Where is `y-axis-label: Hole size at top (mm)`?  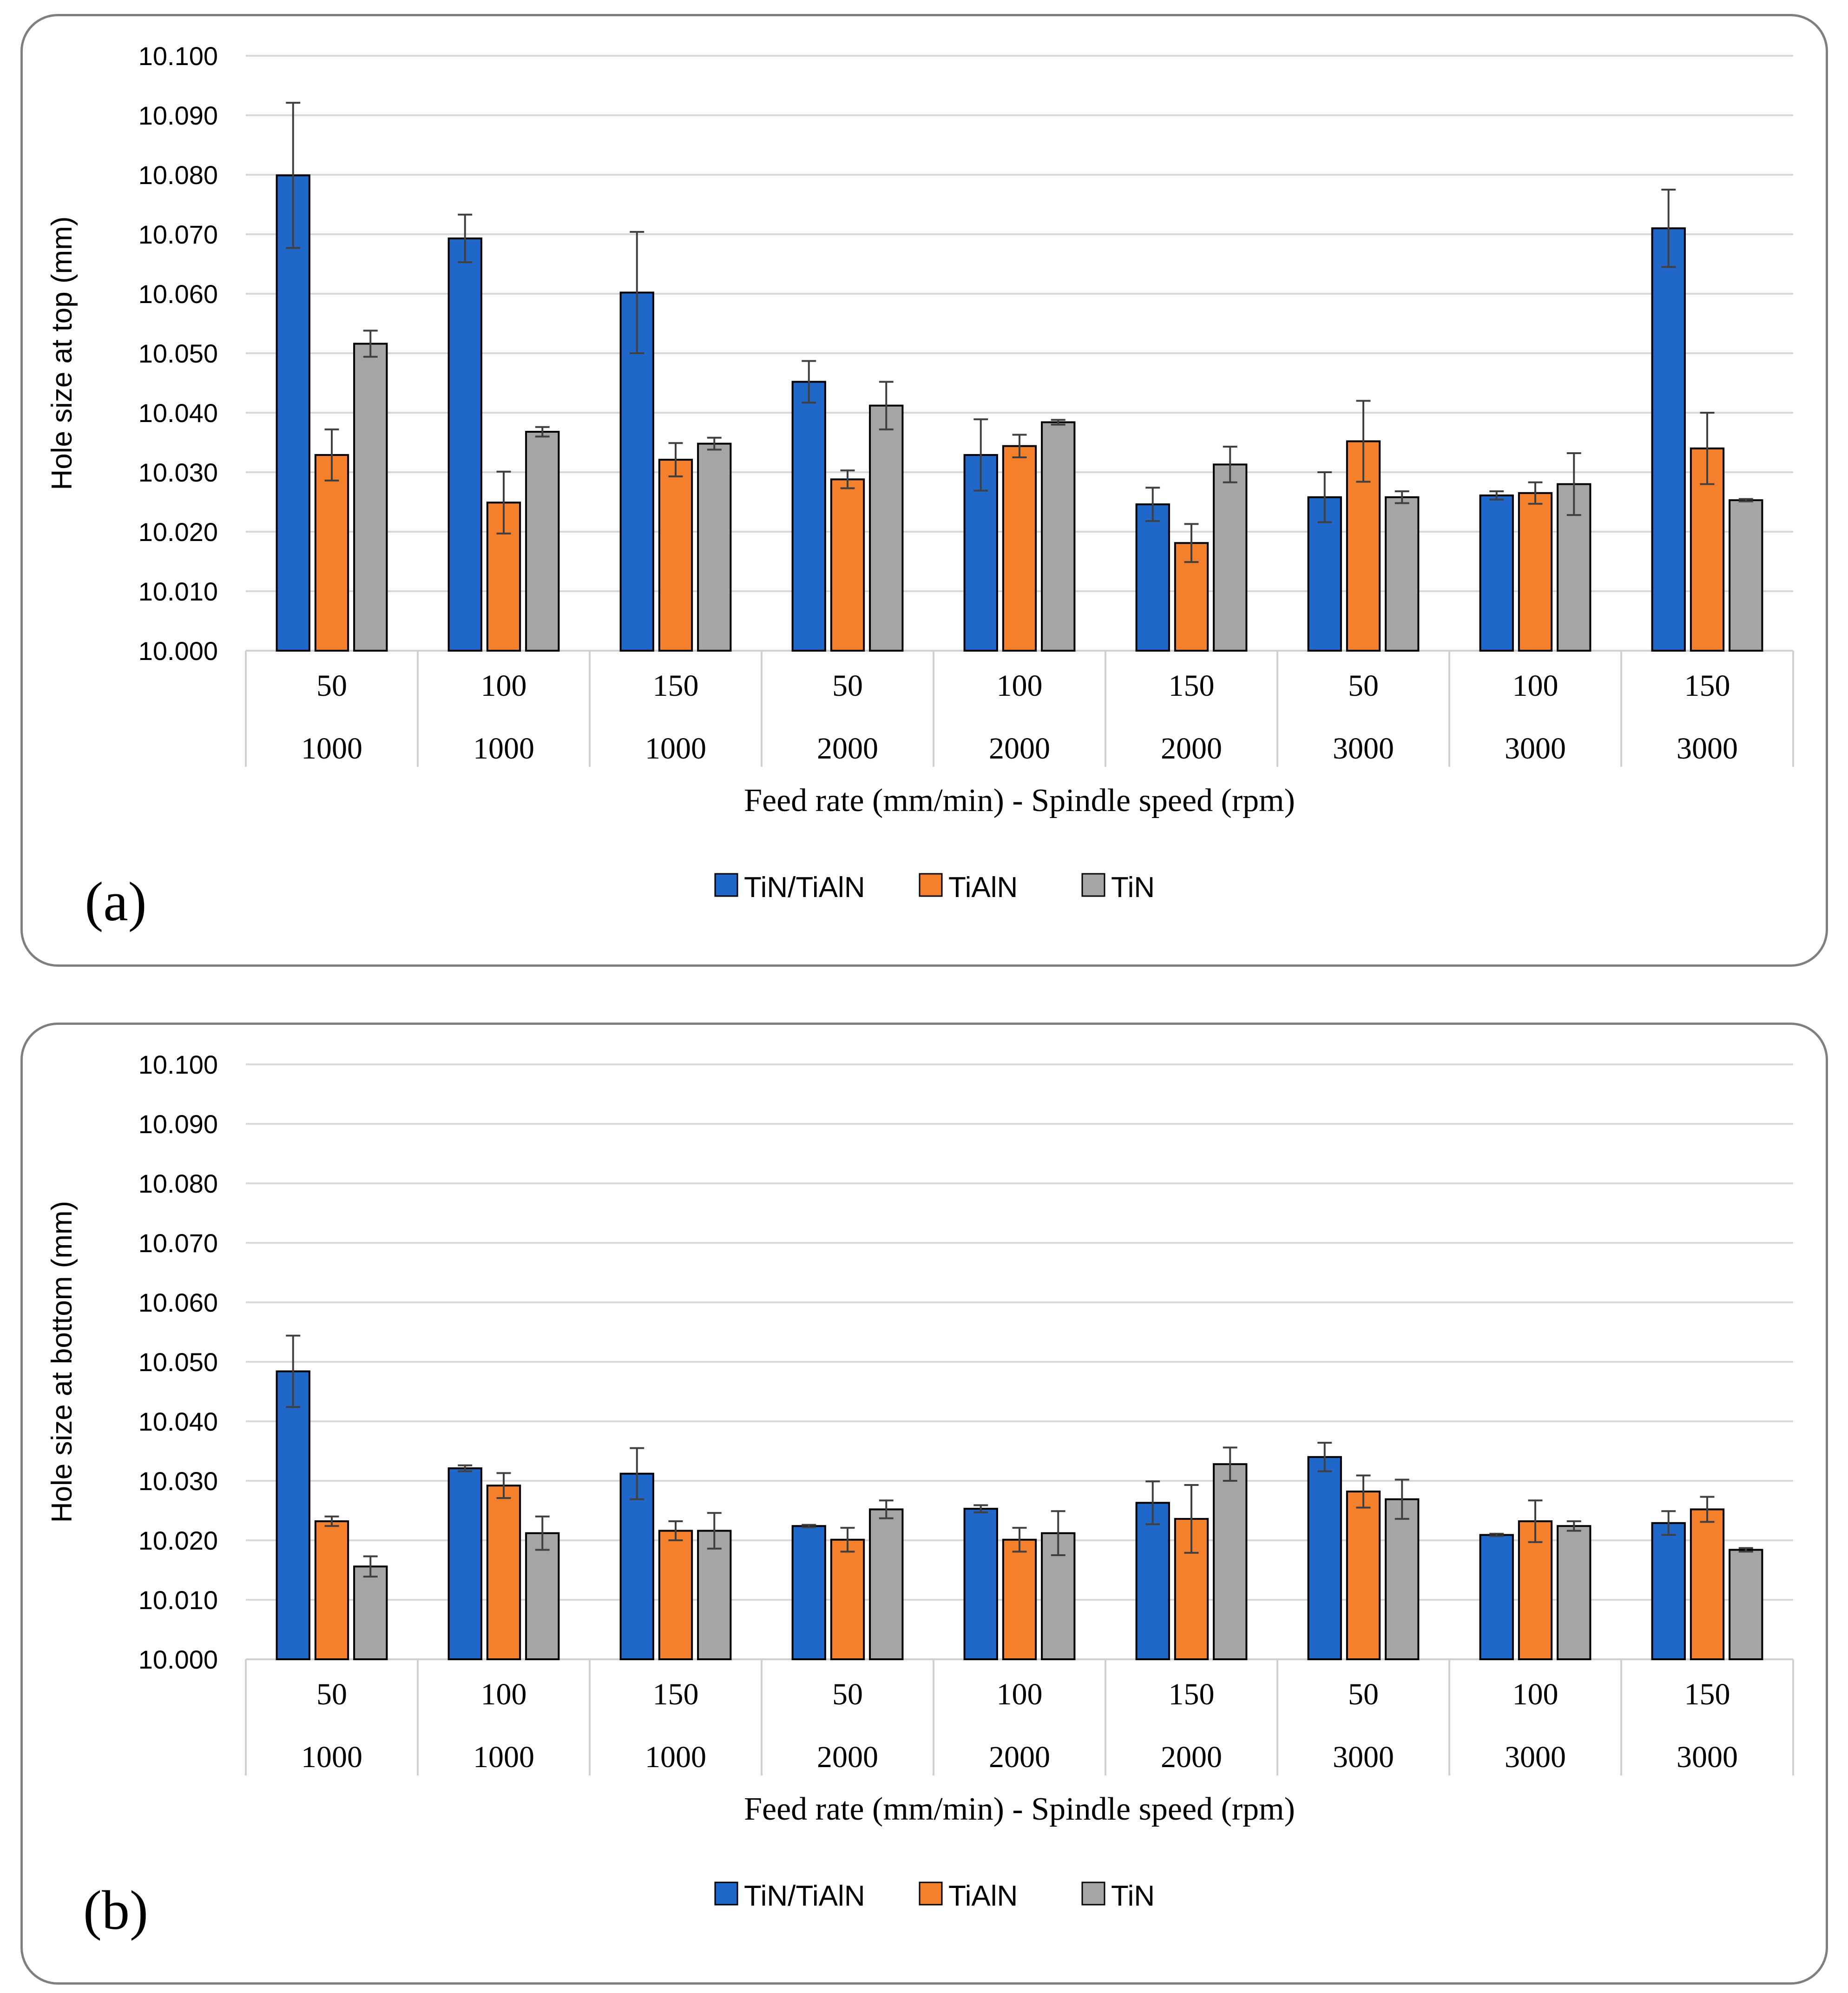 y-axis-label: Hole size at top (mm) is located at coordinates (62, 353).